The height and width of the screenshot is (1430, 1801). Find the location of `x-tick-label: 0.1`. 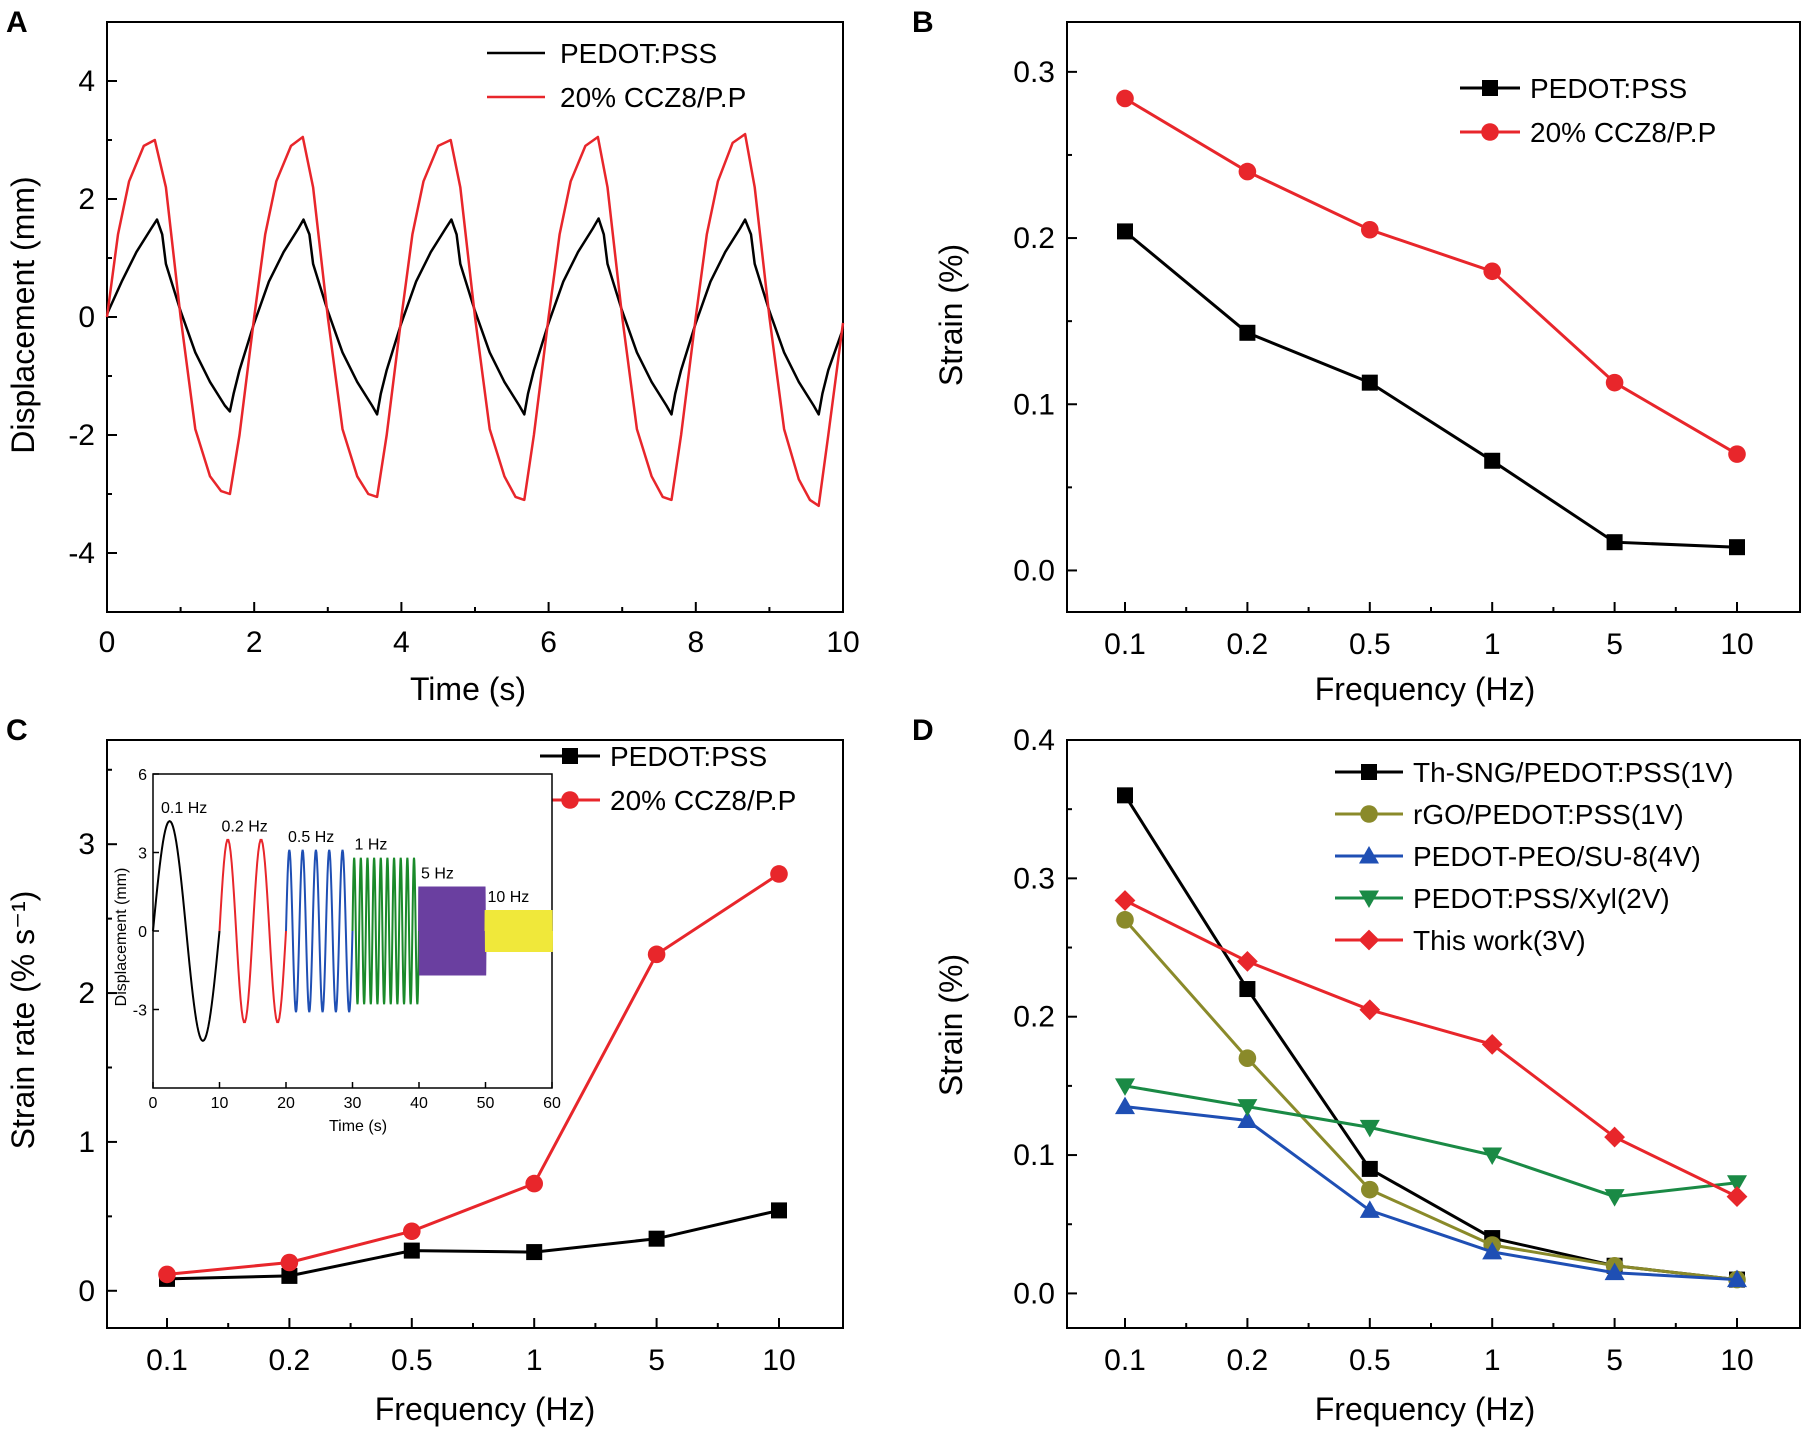

x-tick-label: 0.1 is located at coordinates (1125, 1360).